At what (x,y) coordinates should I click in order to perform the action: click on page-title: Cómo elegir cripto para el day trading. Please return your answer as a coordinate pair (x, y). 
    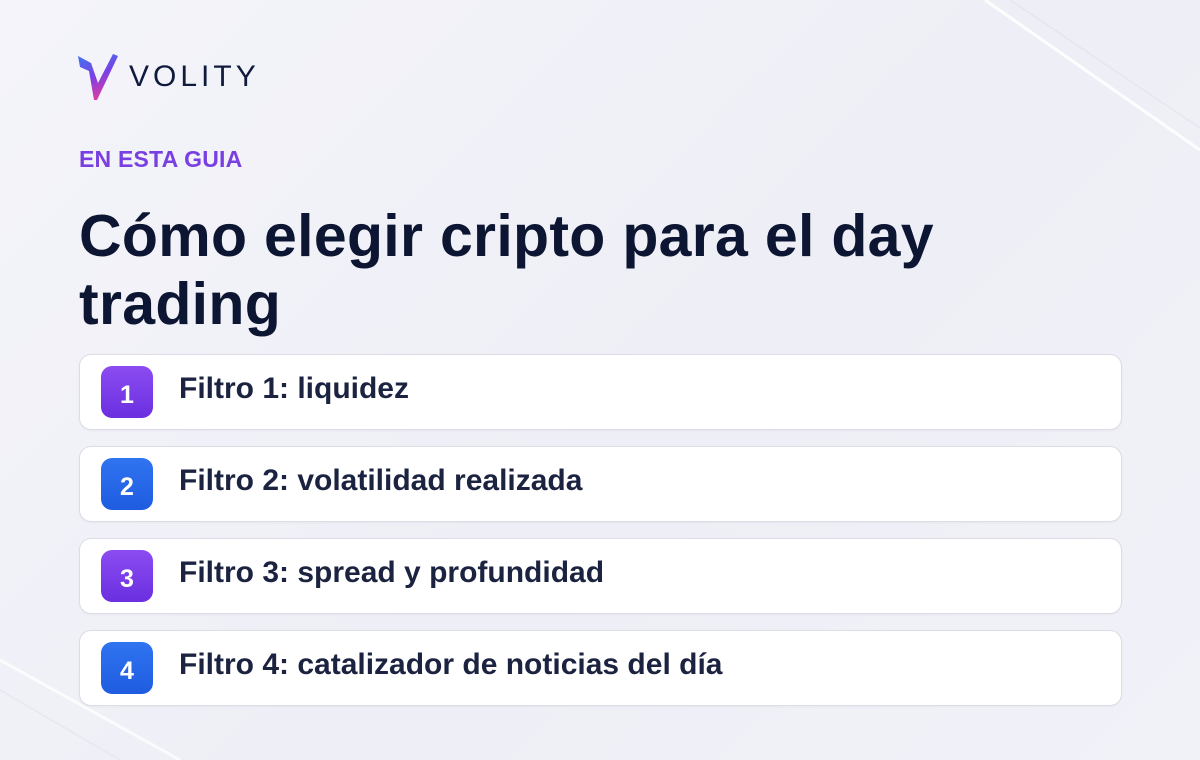
    Looking at the image, I should click on (506, 270).